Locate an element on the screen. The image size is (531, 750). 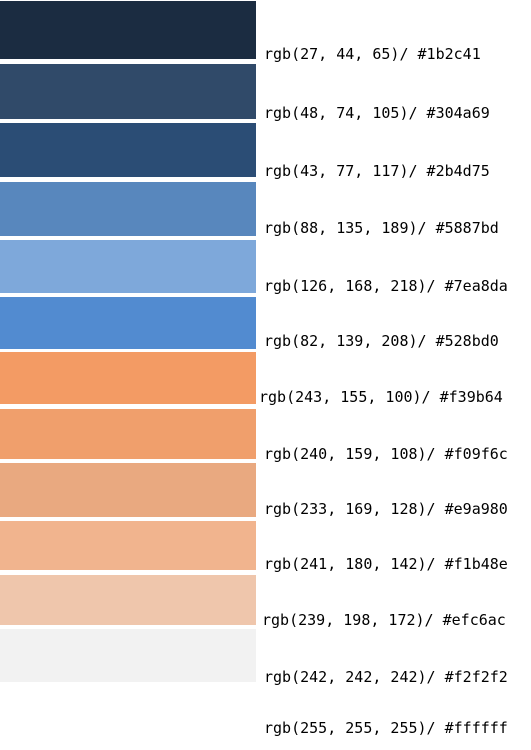
swatch-label: rgb(243, 155, 100)/ #f39b64 is located at coordinates (381, 397).